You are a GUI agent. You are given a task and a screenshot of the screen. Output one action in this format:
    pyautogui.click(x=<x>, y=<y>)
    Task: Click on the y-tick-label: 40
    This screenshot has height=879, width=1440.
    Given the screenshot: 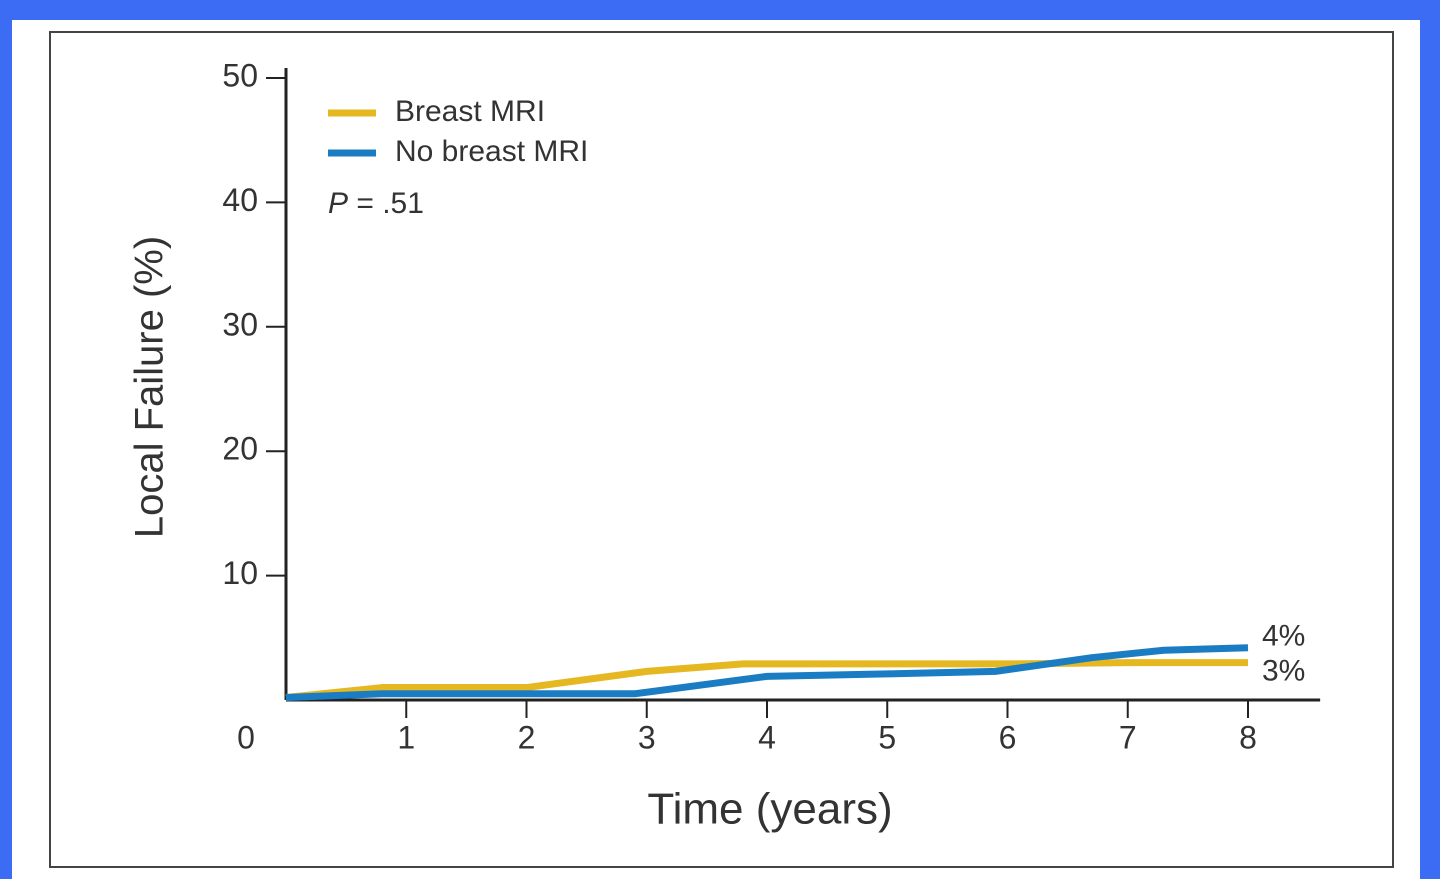 What is the action you would take?
    pyautogui.click(x=240, y=200)
    